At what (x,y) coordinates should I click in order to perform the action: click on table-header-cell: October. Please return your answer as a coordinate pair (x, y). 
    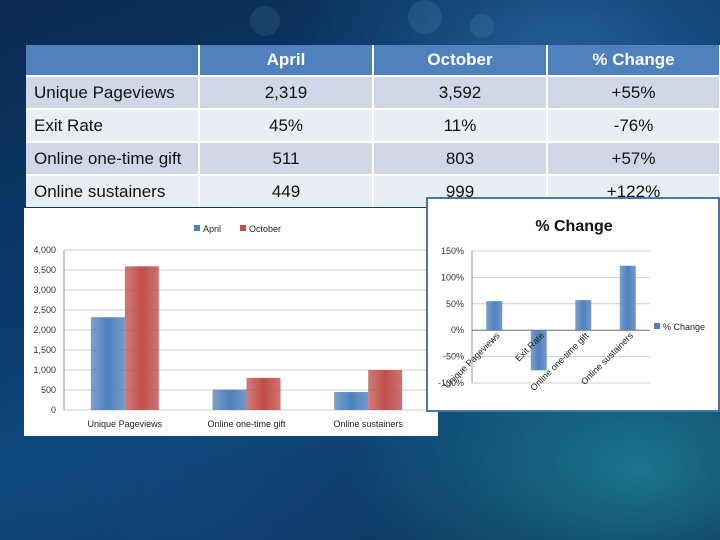
    Looking at the image, I should click on (460, 60).